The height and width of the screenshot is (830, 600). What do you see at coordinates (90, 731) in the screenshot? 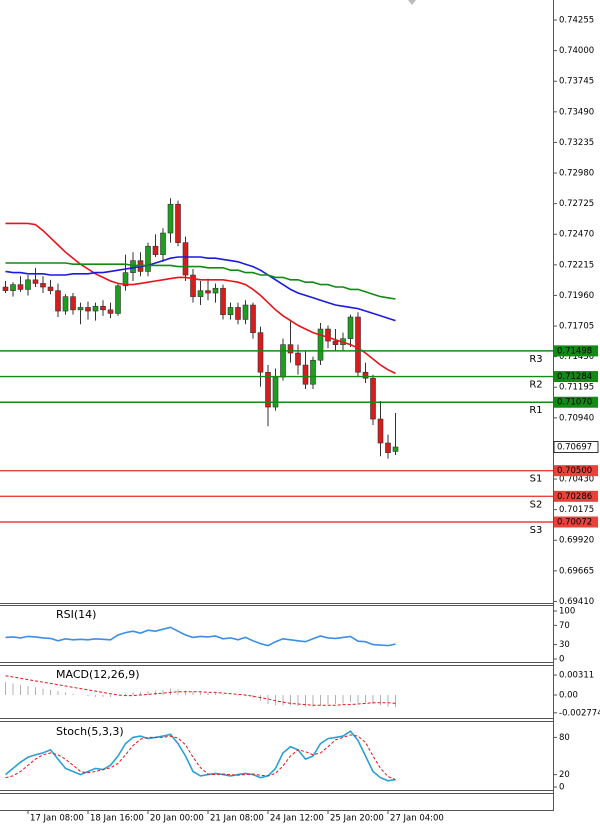
I see `indicator-title: Stoch(5,3,3)` at bounding box center [90, 731].